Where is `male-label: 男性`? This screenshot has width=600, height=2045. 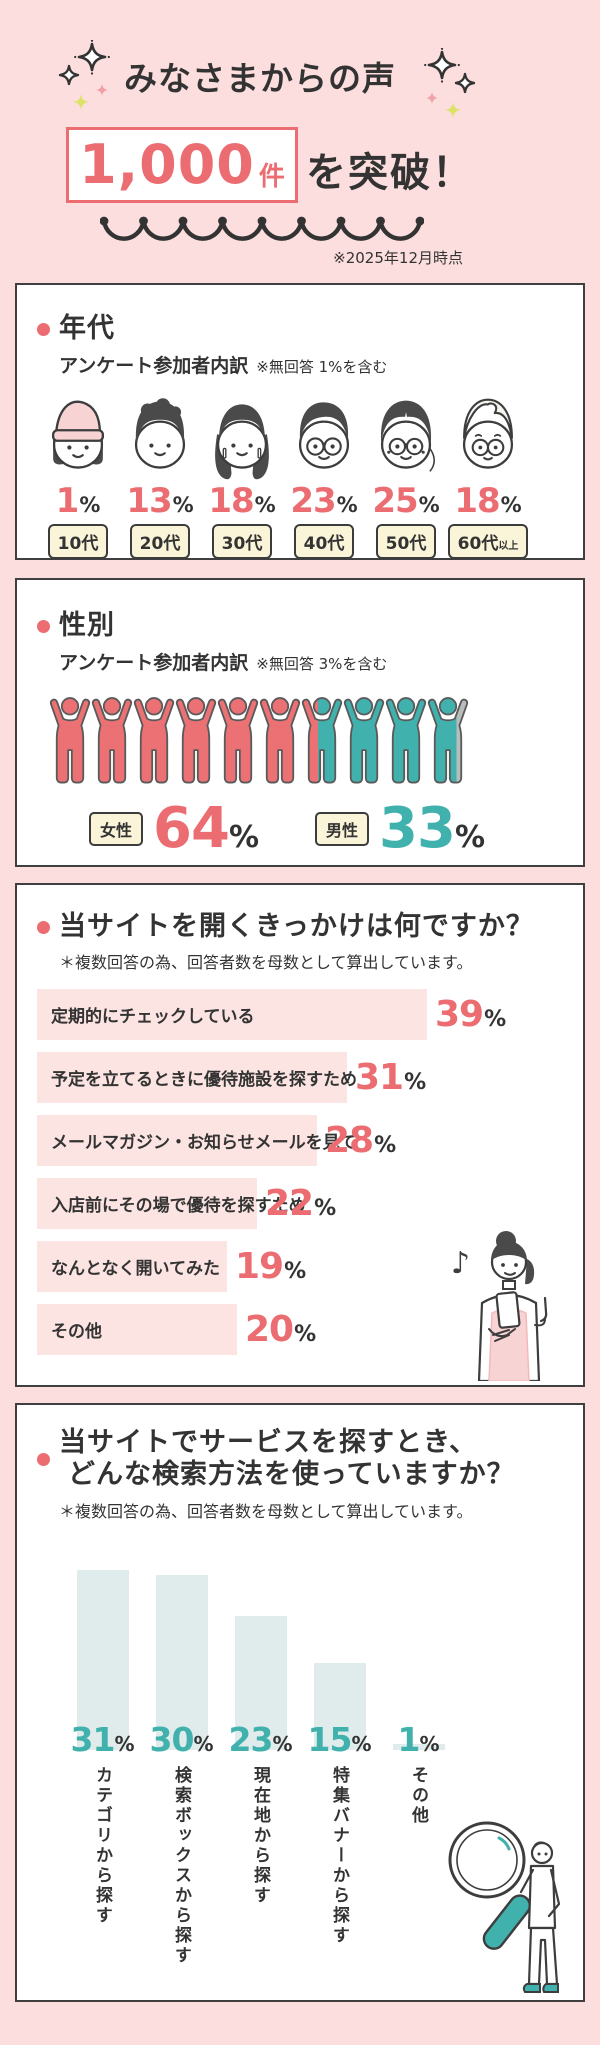
male-label: 男性 is located at coordinates (342, 829).